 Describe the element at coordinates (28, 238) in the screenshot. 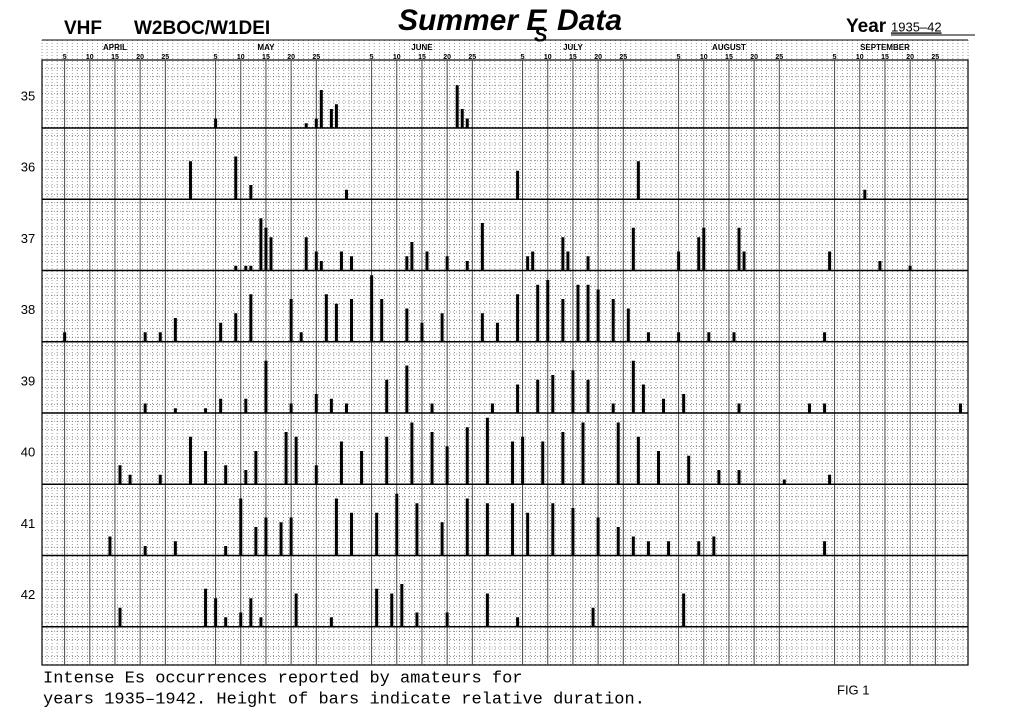

I see `row-label: 37` at that location.